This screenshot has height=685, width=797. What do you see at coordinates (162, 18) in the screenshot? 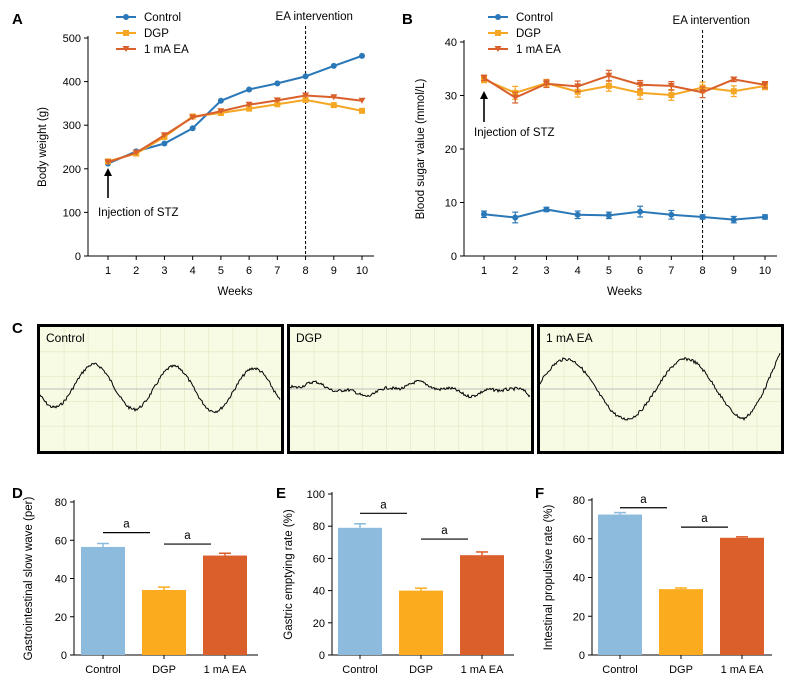
I see `legend-label: Control` at bounding box center [162, 18].